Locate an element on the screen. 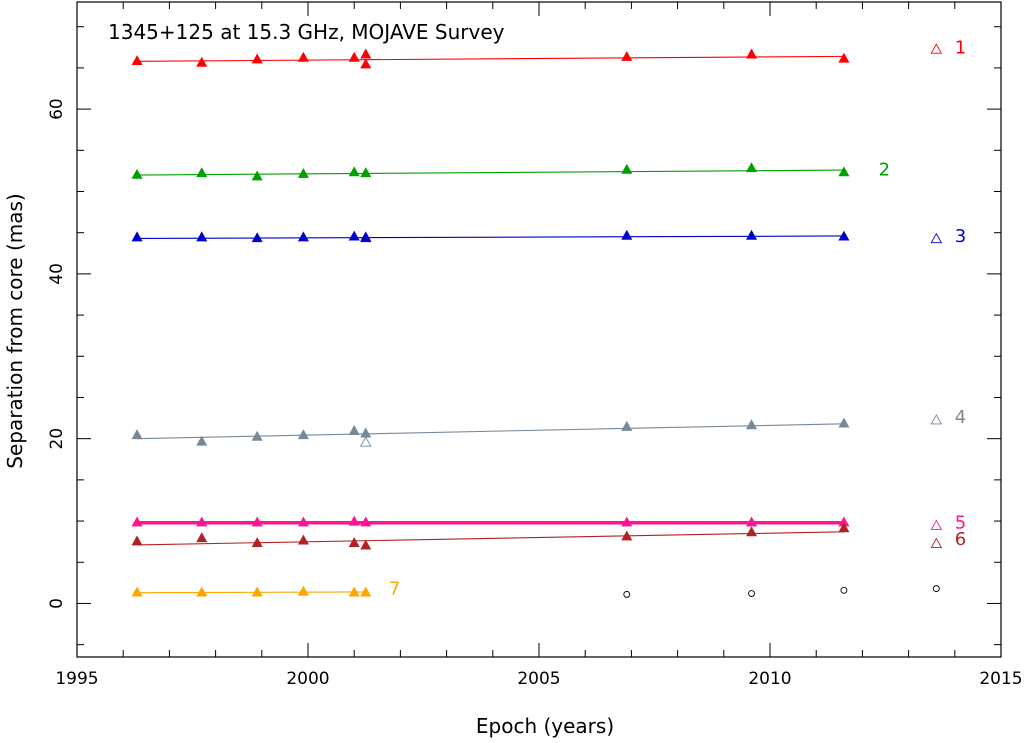 Image resolution: width=1027 pixels, height=743 pixels. x-axis-label: Epoch (years) is located at coordinates (545, 726).